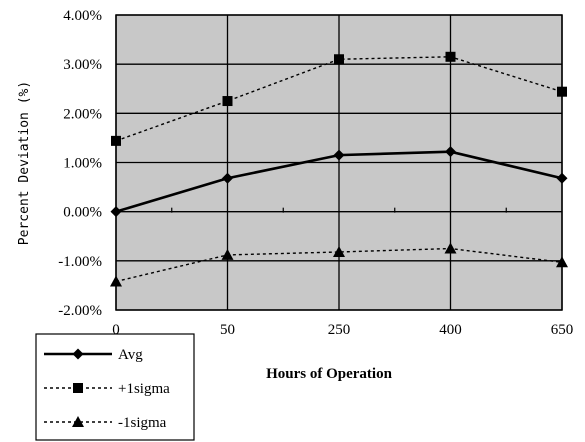 The image size is (585, 442). Describe the element at coordinates (116, 330) in the screenshot. I see `x-tick-label: 0` at that location.